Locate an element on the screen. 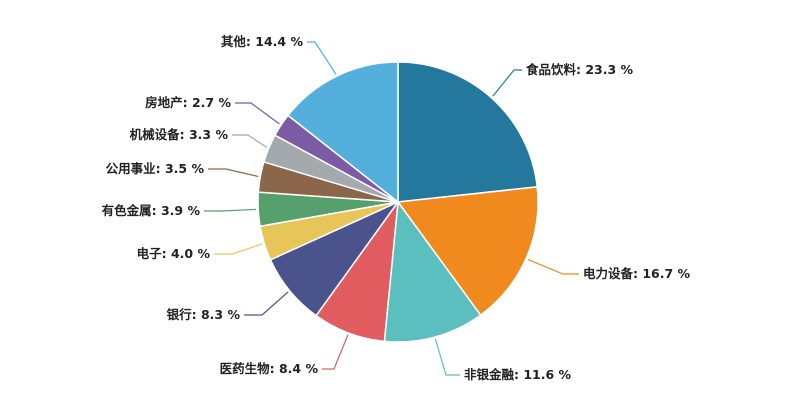  slice-label-1: 食品饮料: 23.3 % is located at coordinates (579, 69).